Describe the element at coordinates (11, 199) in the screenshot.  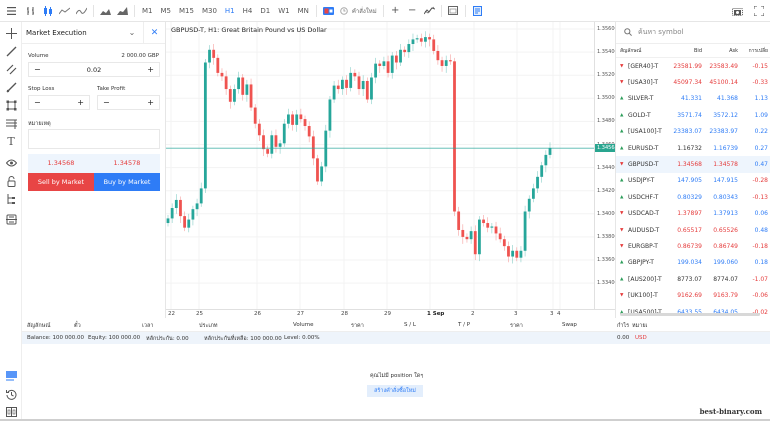
I see `object-tree-icon` at that location.